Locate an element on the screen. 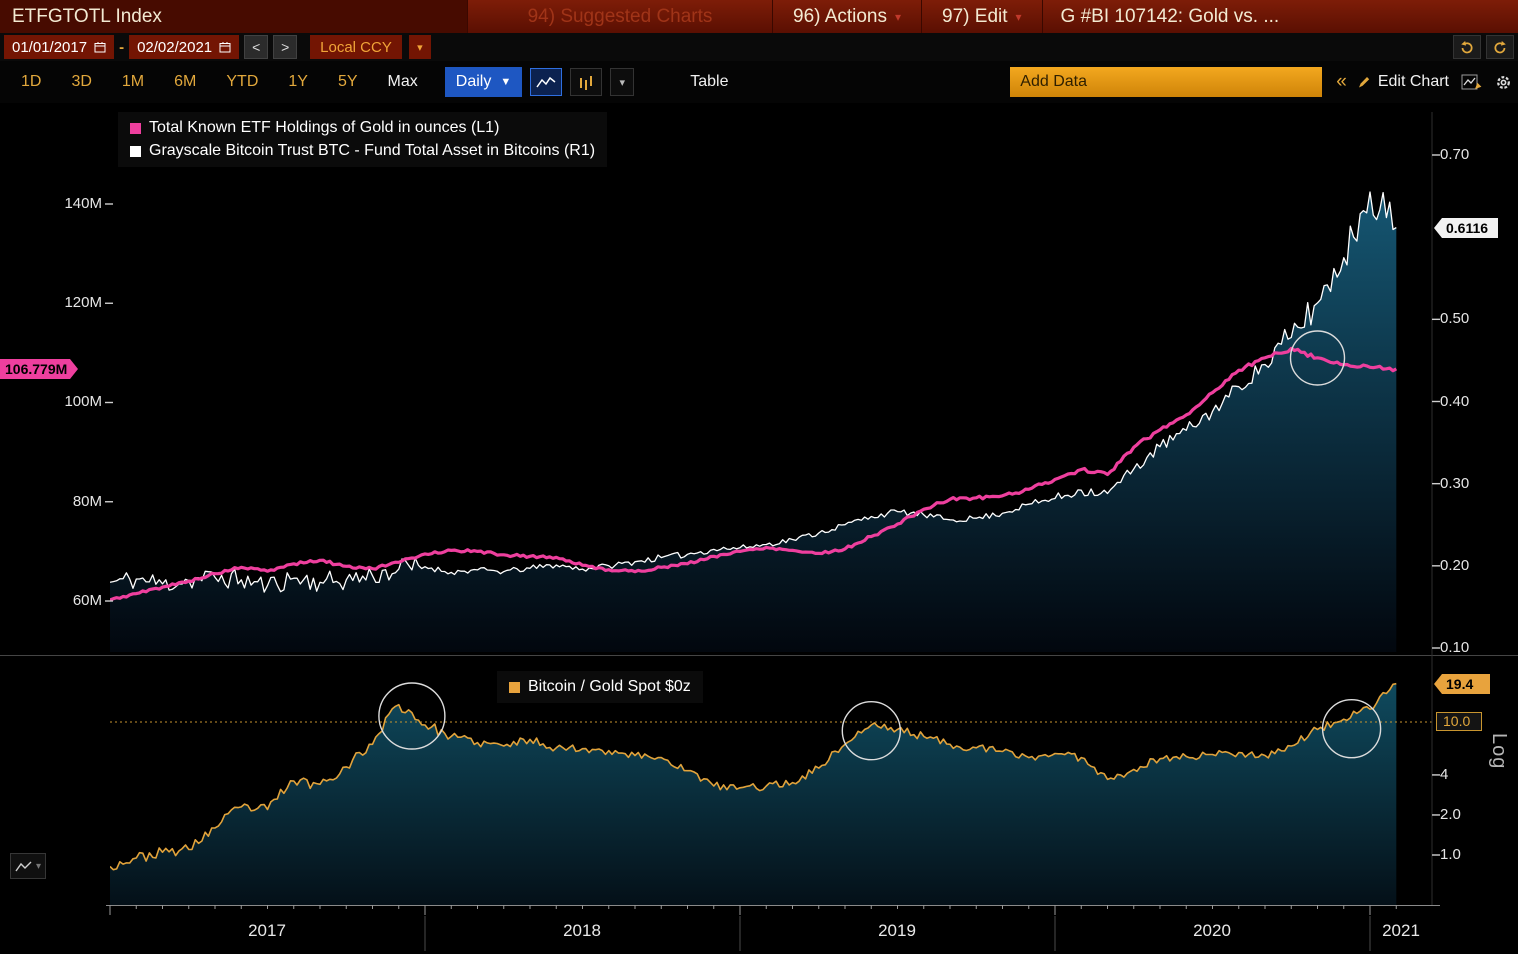 This screenshot has height=954, width=1518. ticker-text: ETFGTOTL Index is located at coordinates (87, 16).